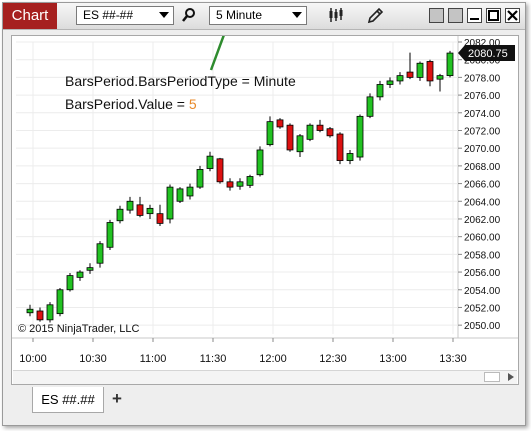 This screenshot has width=531, height=431. Describe the element at coordinates (482, 255) in the screenshot. I see `y-tick-label: 2058.00` at that location.